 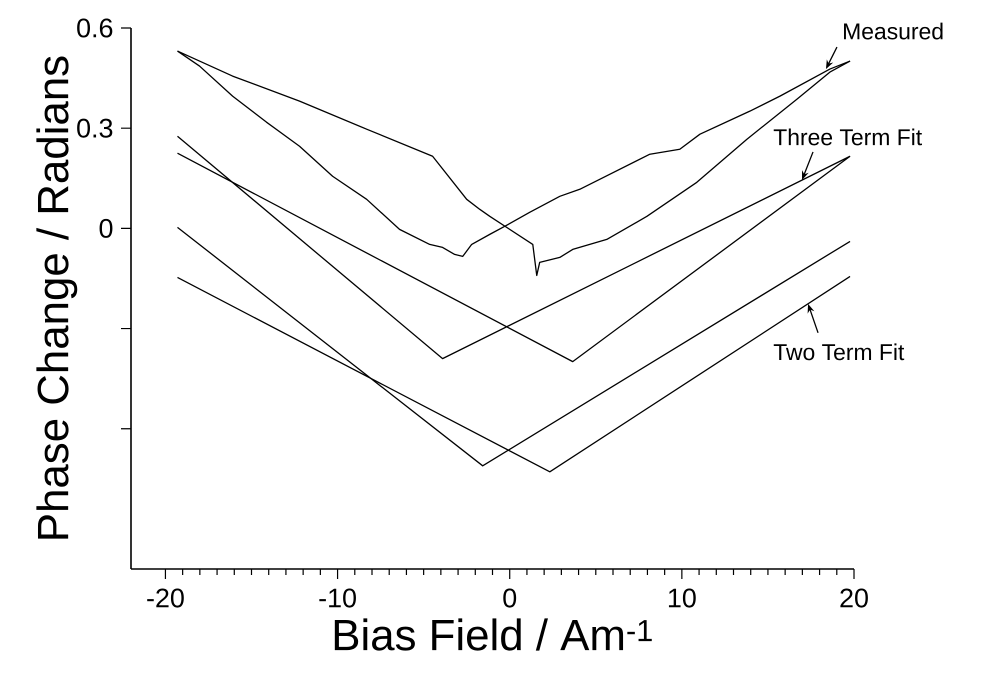 I want to click on annotation: Three Term Fit, so click(x=848, y=137).